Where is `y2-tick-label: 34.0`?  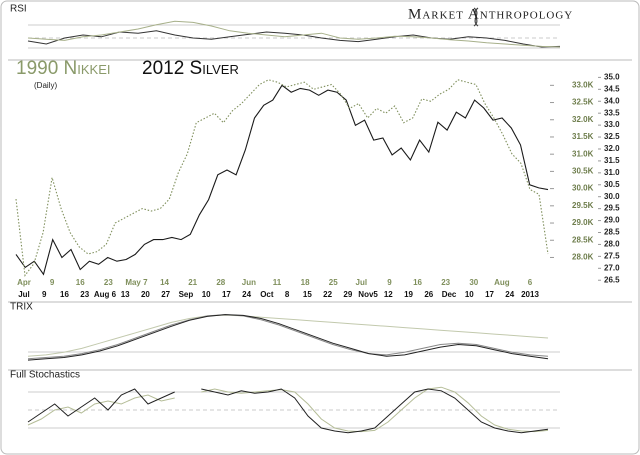 y2-tick-label: 34.0 is located at coordinates (612, 100).